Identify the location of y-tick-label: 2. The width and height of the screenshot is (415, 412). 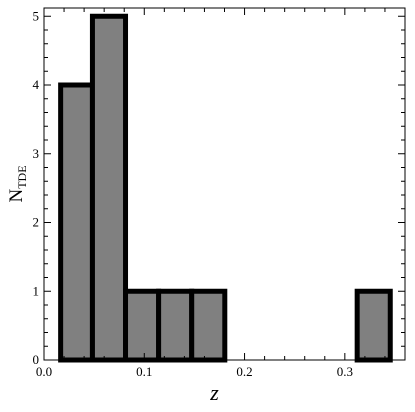
(36, 222).